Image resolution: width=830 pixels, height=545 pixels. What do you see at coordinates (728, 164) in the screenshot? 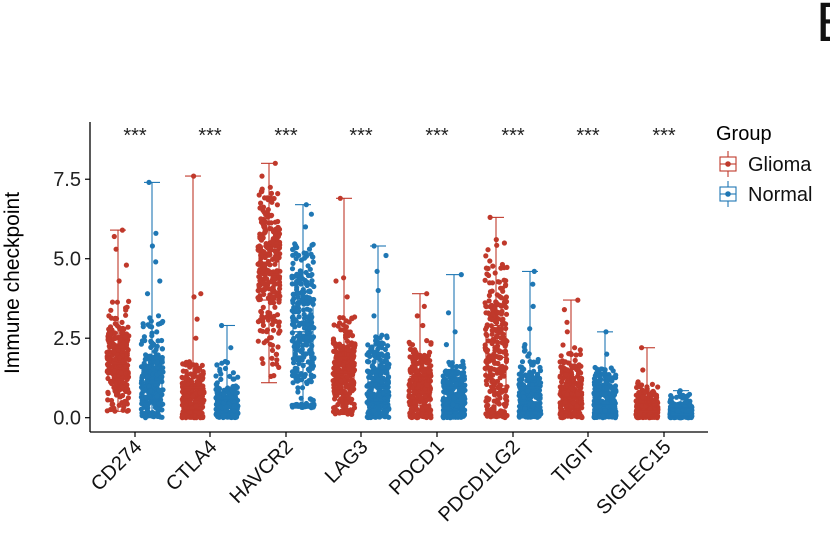
I see `legend-key-glioma` at bounding box center [728, 164].